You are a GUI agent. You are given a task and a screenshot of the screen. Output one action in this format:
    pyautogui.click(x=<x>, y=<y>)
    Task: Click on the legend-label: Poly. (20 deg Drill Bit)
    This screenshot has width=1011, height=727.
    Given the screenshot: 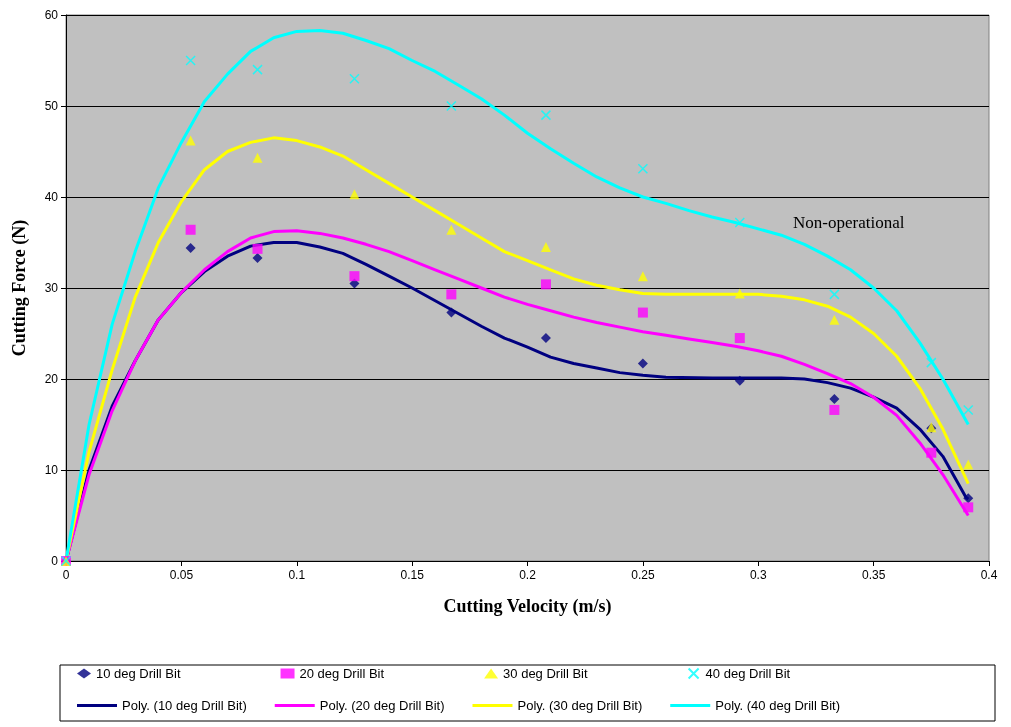 What is the action you would take?
    pyautogui.click(x=382, y=705)
    